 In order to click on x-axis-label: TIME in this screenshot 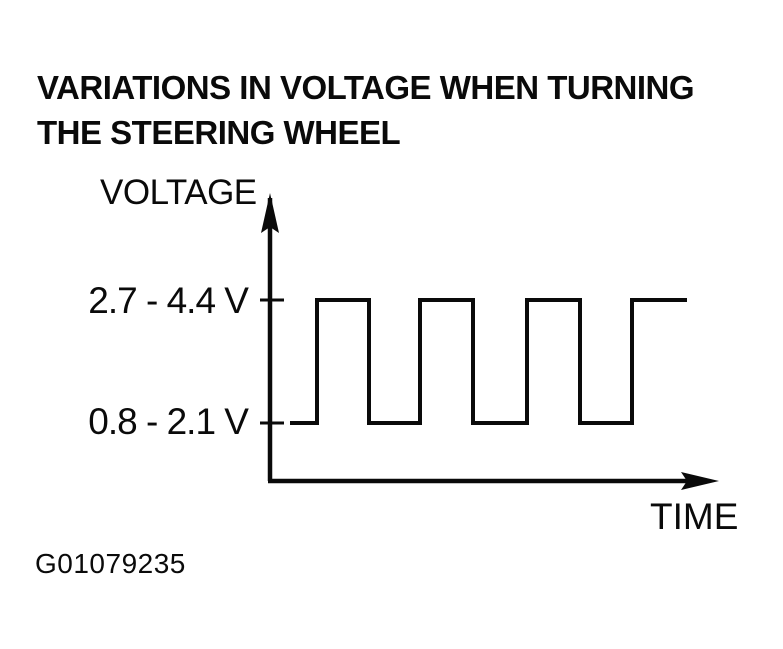, I will do `click(694, 516)`.